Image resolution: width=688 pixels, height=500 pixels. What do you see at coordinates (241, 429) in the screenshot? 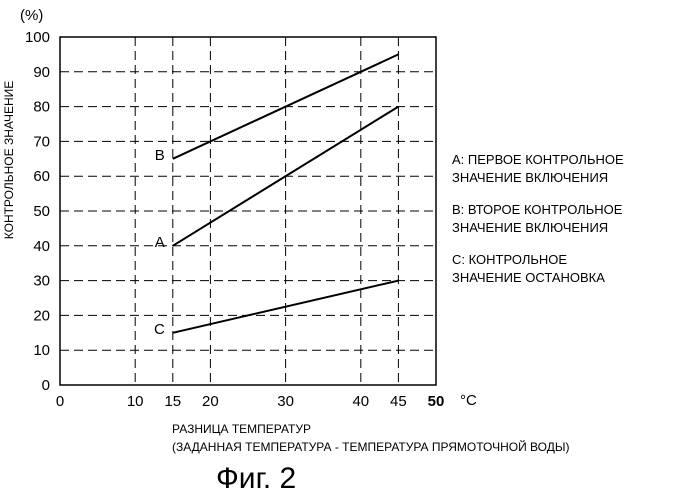
I see `x-axis-title: РАЗНИЦА ТЕМПЕРАТУР` at bounding box center [241, 429].